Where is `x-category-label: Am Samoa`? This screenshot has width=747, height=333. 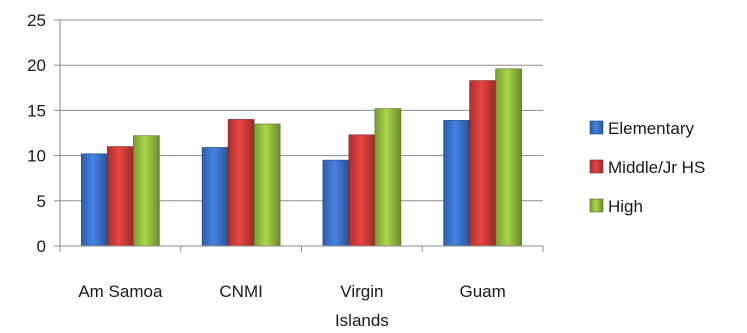 x-category-label: Am Samoa is located at coordinates (120, 291).